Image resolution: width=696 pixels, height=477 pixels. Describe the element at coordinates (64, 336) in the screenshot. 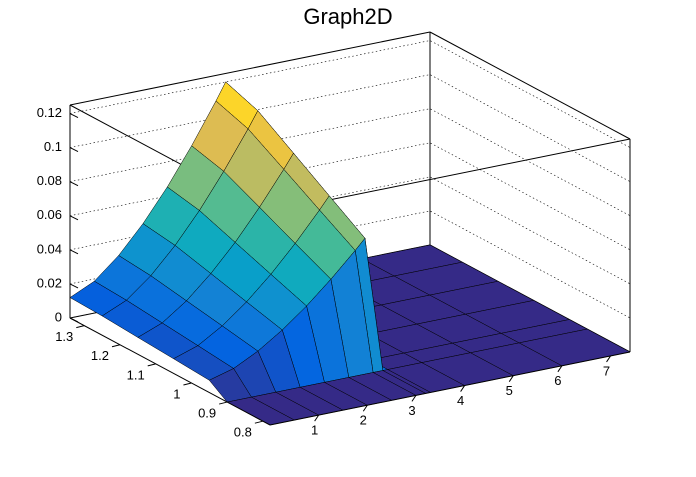

I see `y-tick-label: 1.3` at that location.